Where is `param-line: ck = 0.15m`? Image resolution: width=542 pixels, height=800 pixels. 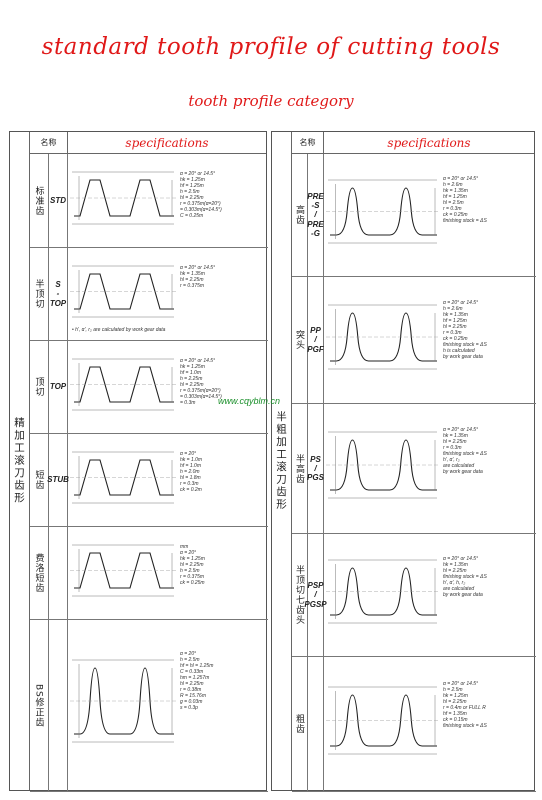 param-line: ck = 0.15m is located at coordinates (455, 720).